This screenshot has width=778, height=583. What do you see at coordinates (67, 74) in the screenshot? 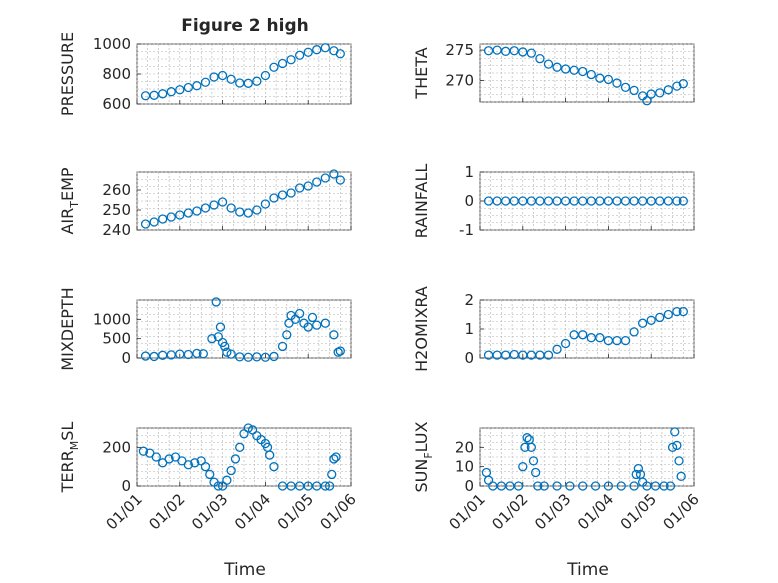
I see `y-axis-label: PRESSURE` at bounding box center [67, 74].